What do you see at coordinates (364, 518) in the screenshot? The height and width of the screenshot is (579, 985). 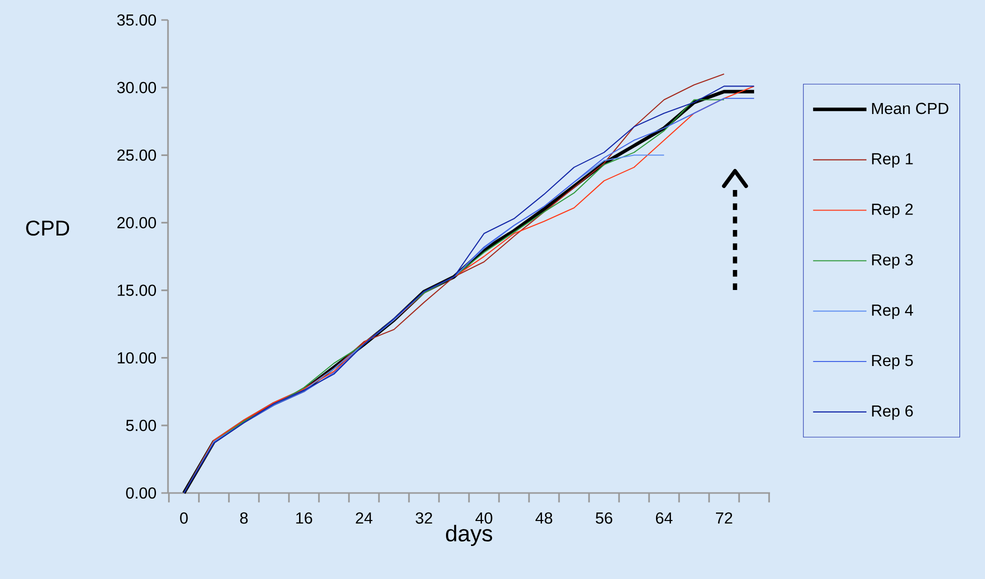 I see `x-tick-label: 24` at bounding box center [364, 518].